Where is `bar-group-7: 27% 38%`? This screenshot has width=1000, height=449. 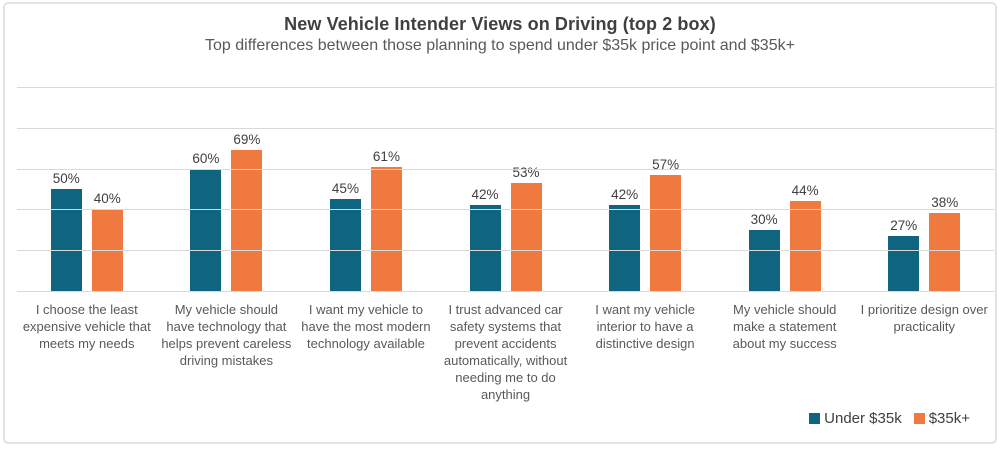 bar-group-7: 27% 38% is located at coordinates (924, 169).